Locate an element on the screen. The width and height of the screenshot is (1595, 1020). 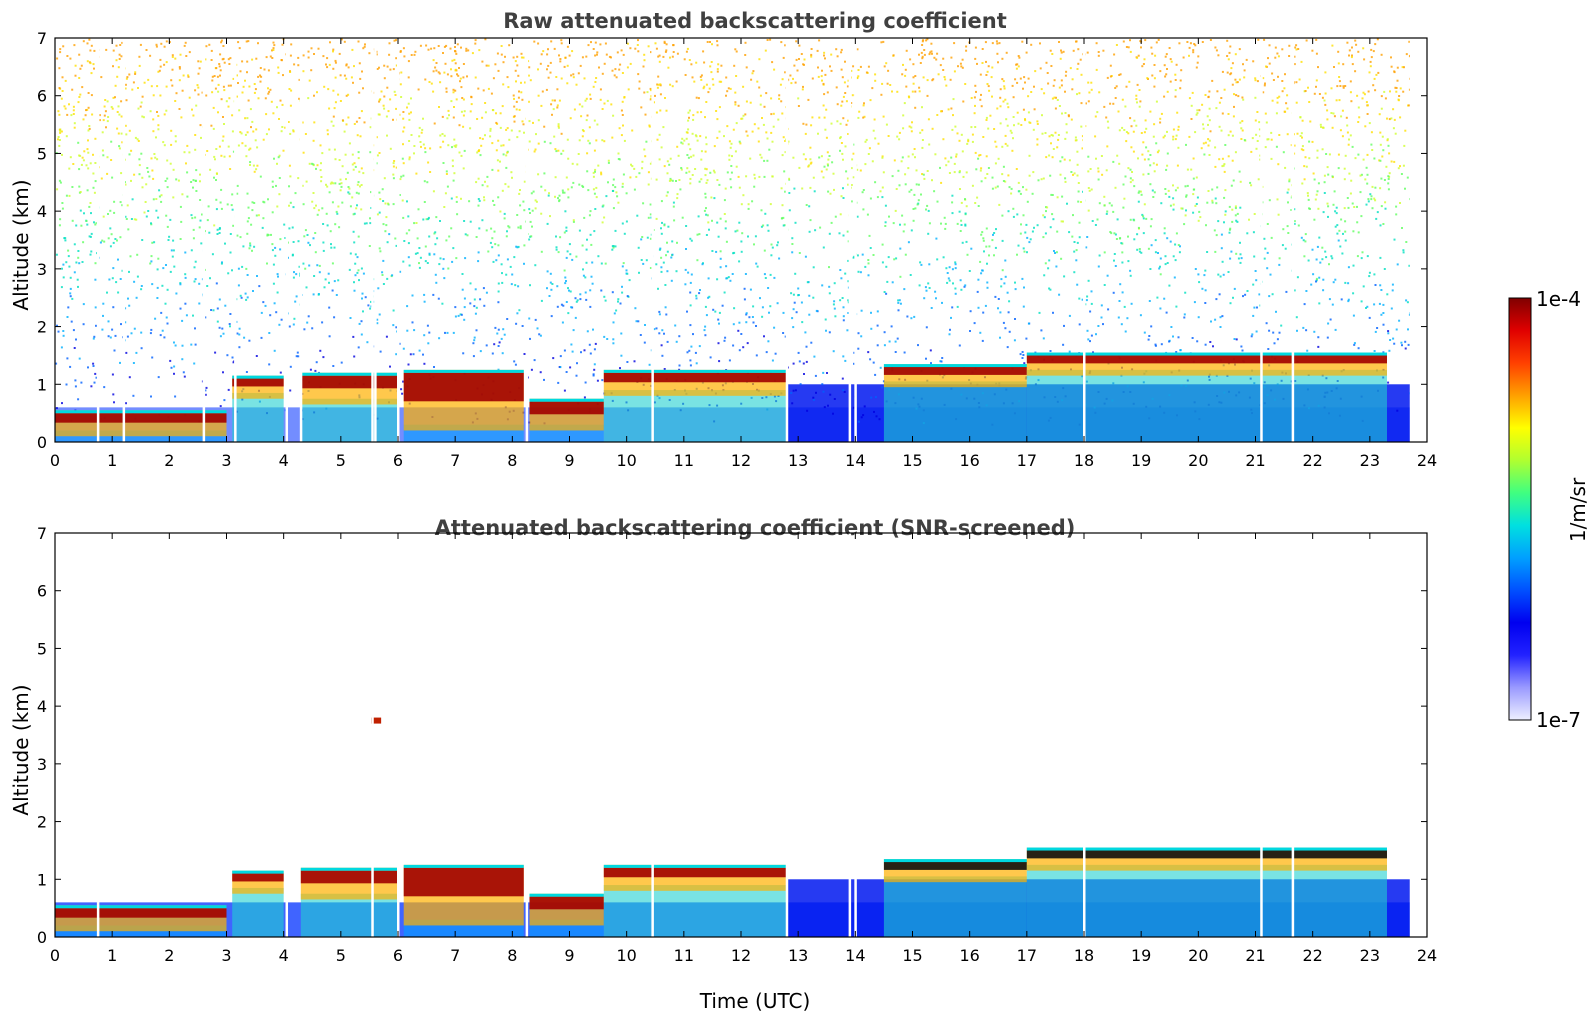
x-tick-label: 21 is located at coordinates (1255, 955).